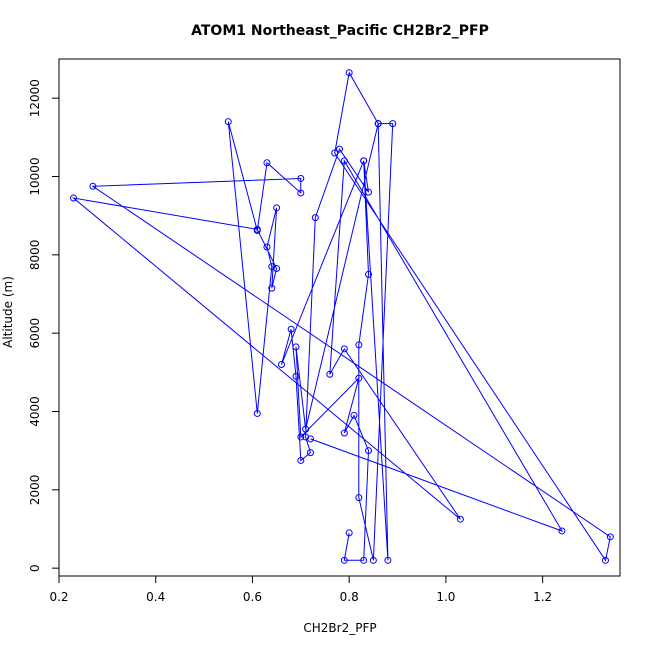 This screenshot has width=650, height=650. Describe the element at coordinates (35, 98) in the screenshot. I see `y-tick-label: 12000` at that location.